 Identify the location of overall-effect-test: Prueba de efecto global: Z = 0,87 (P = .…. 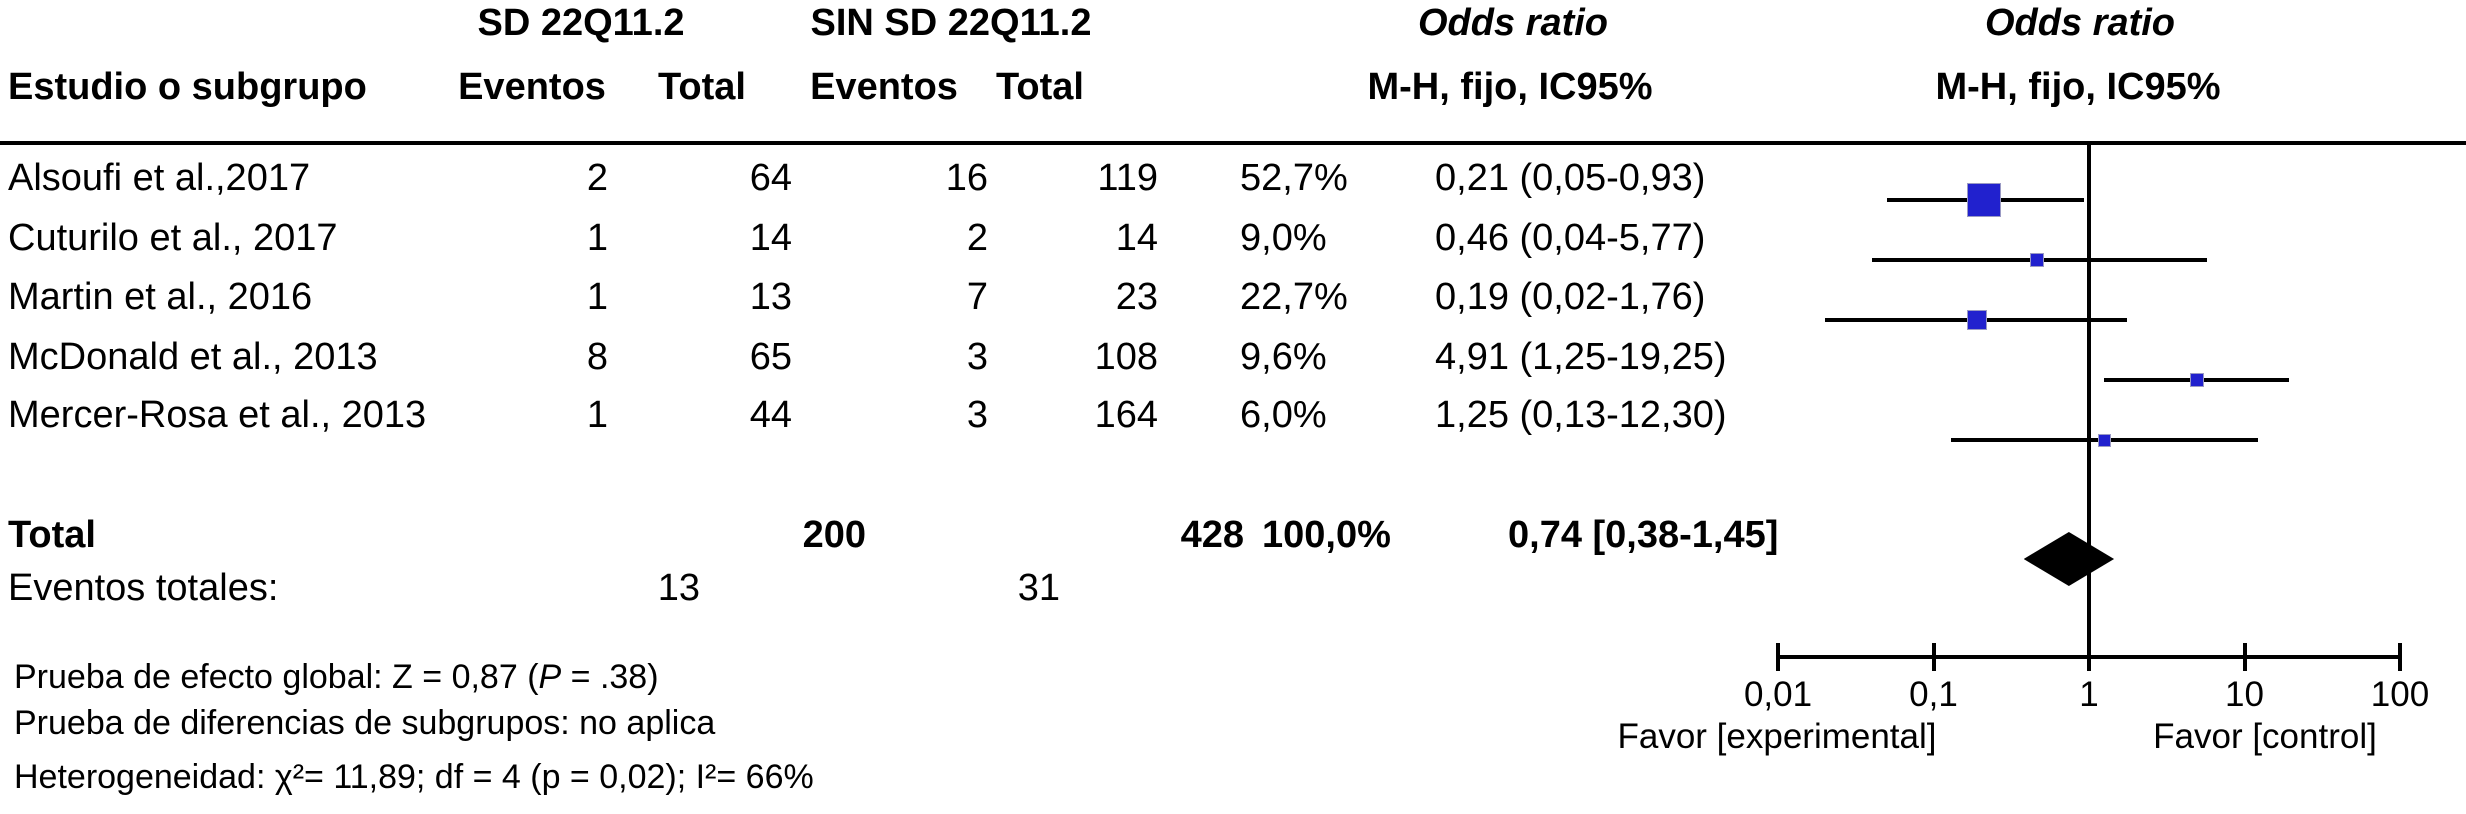
(336, 677).